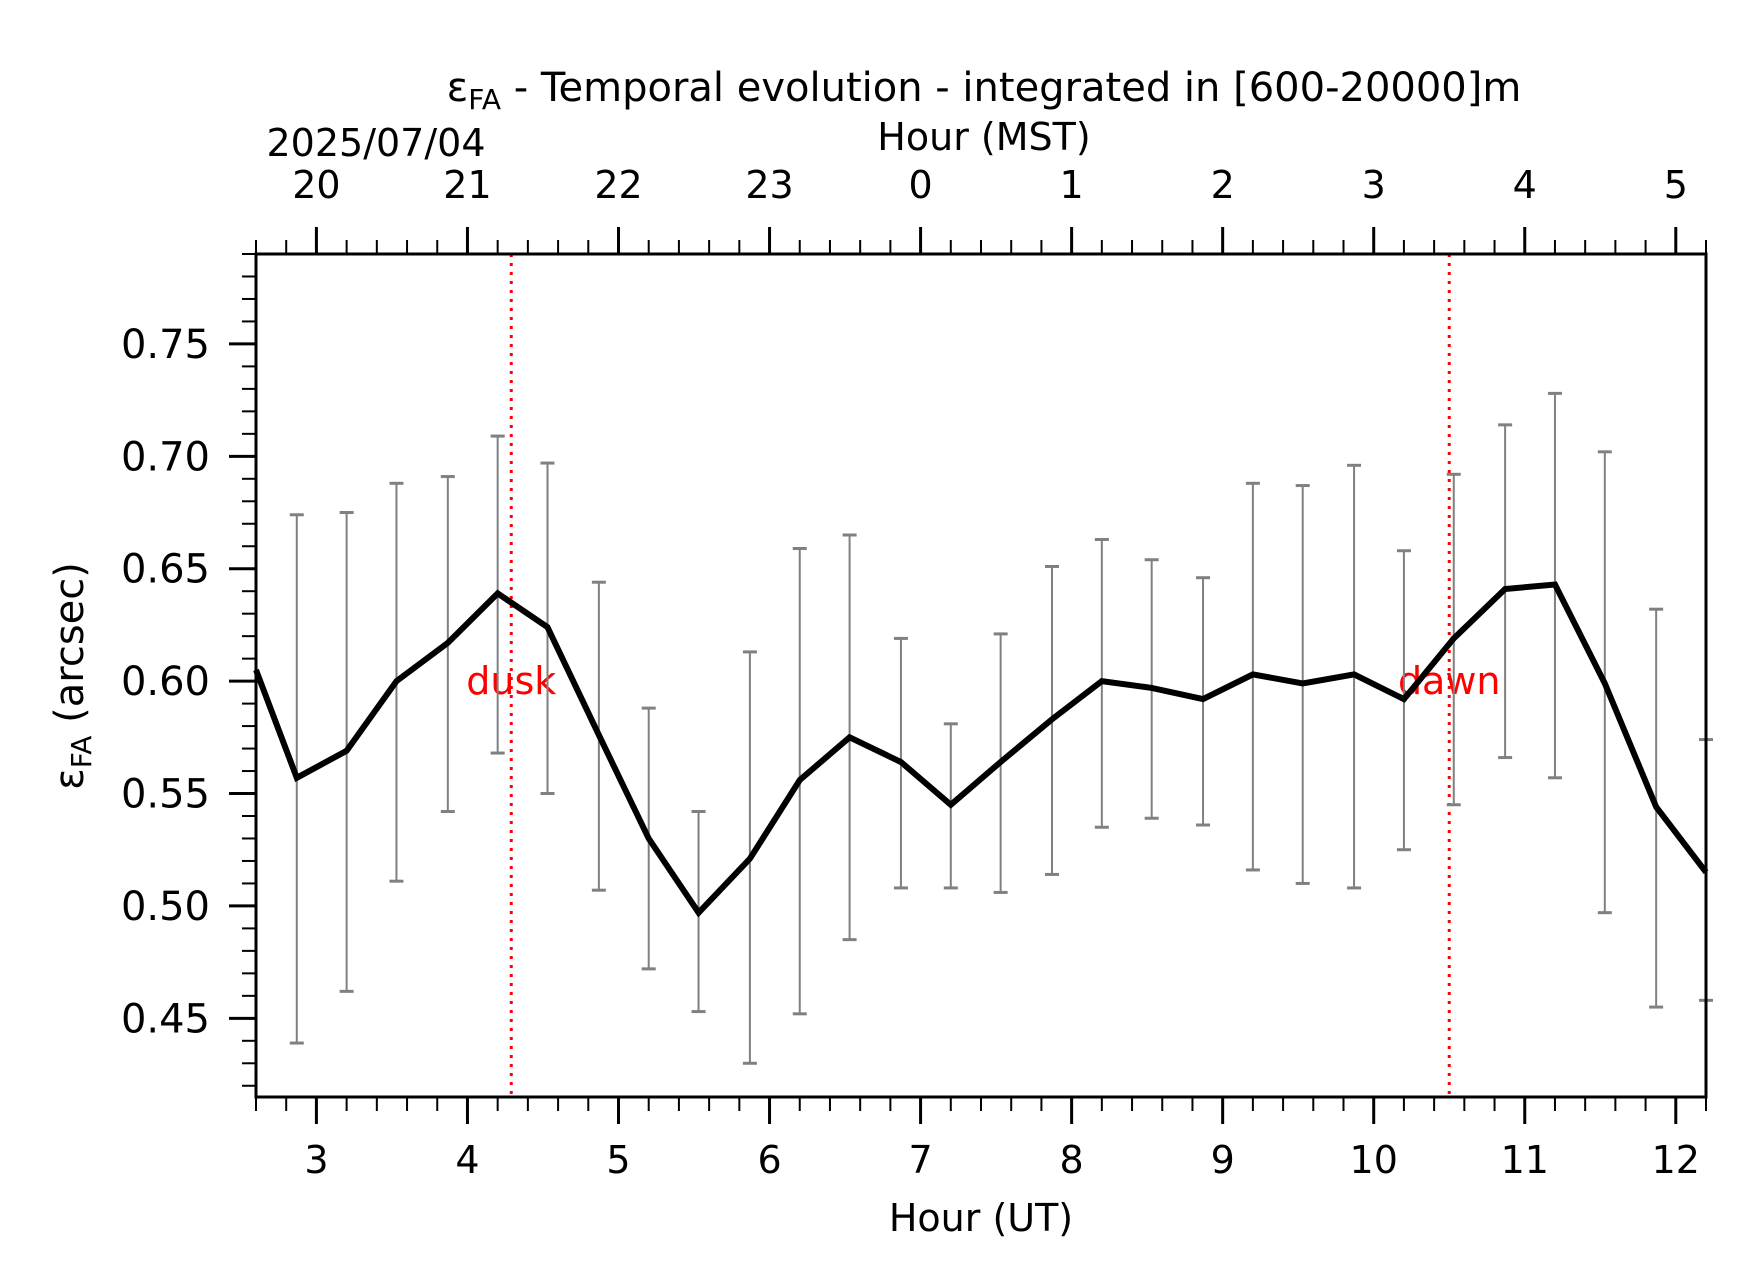 The height and width of the screenshot is (1282, 1742). What do you see at coordinates (70, 779) in the screenshot?
I see `y-axis-label-symbol: ε` at bounding box center [70, 779].